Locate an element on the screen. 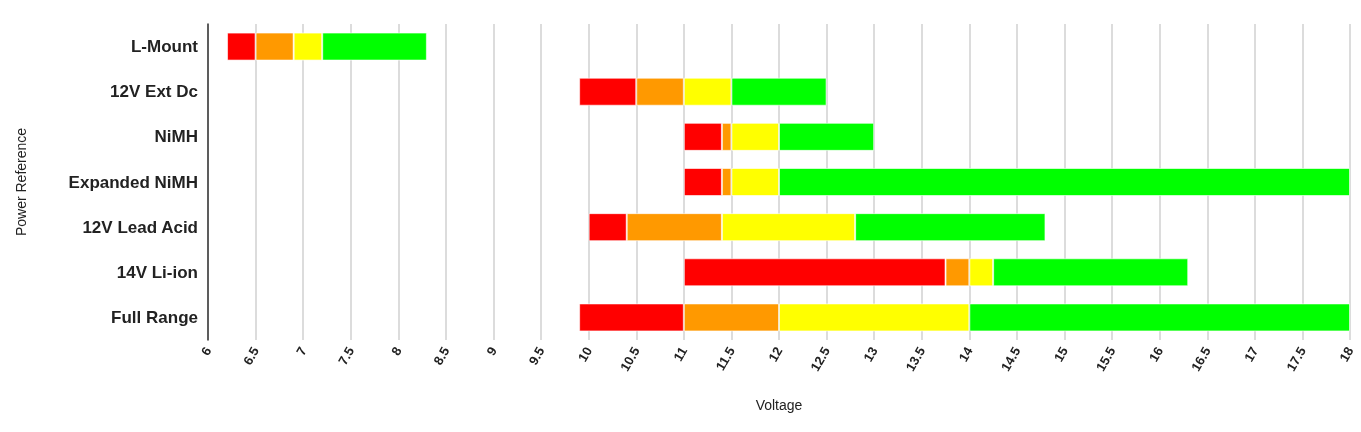 The width and height of the screenshot is (1361, 432). x-tick-label: 18 is located at coordinates (1346, 354).